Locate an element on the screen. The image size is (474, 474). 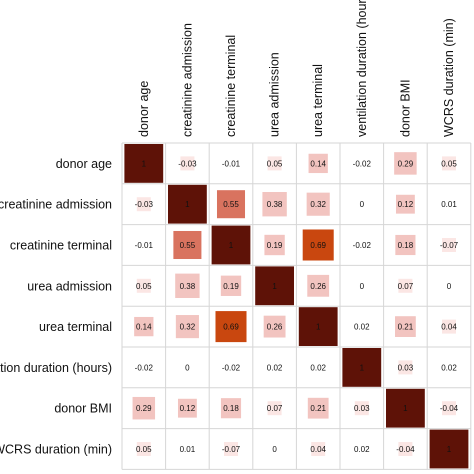
cell-value-label: -0.04 is located at coordinates (449, 408).